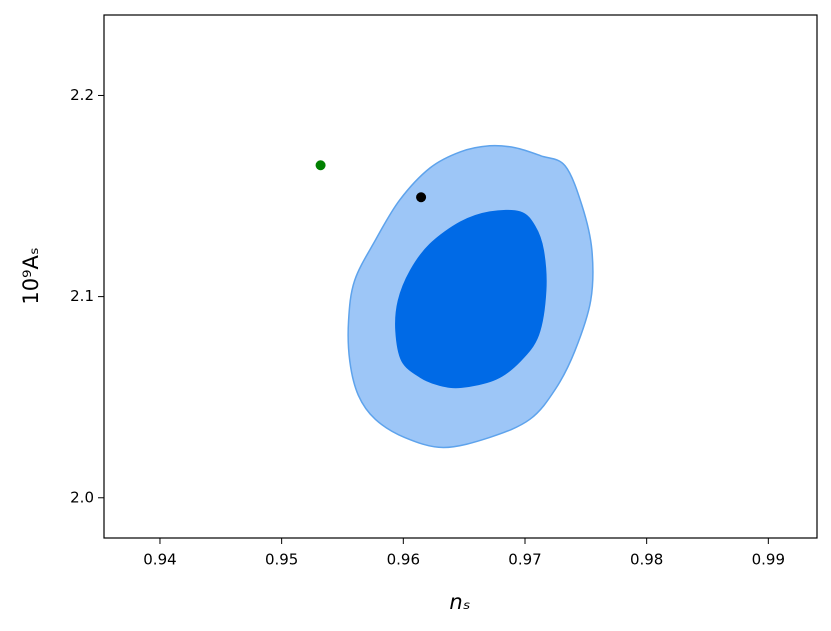  Describe the element at coordinates (459, 602) in the screenshot. I see `x-axis-label: nₛ` at that location.